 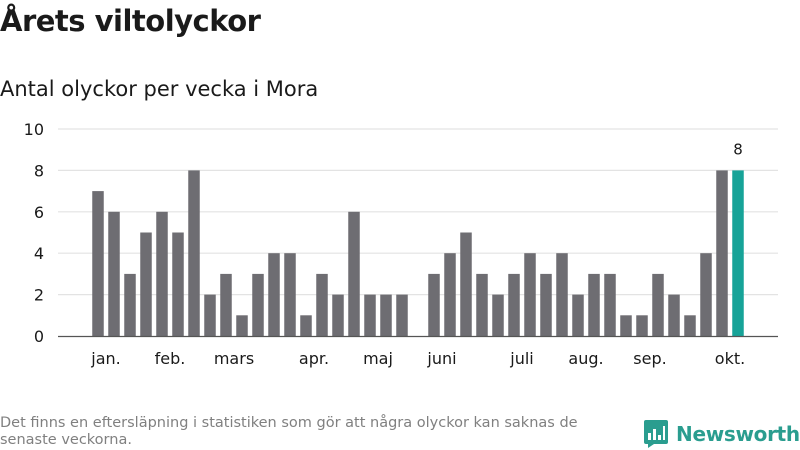 What do you see at coordinates (34, 129) in the screenshot?
I see `y-tick-label: 10` at bounding box center [34, 129].